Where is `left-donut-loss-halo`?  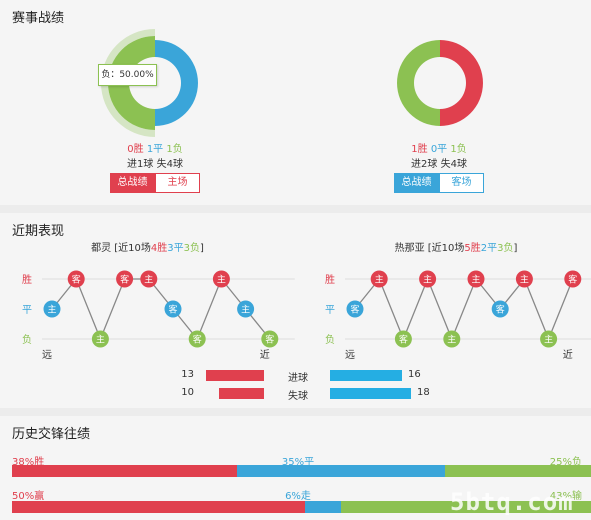
left-donut-loss-halo is located at coordinates (128, 83).